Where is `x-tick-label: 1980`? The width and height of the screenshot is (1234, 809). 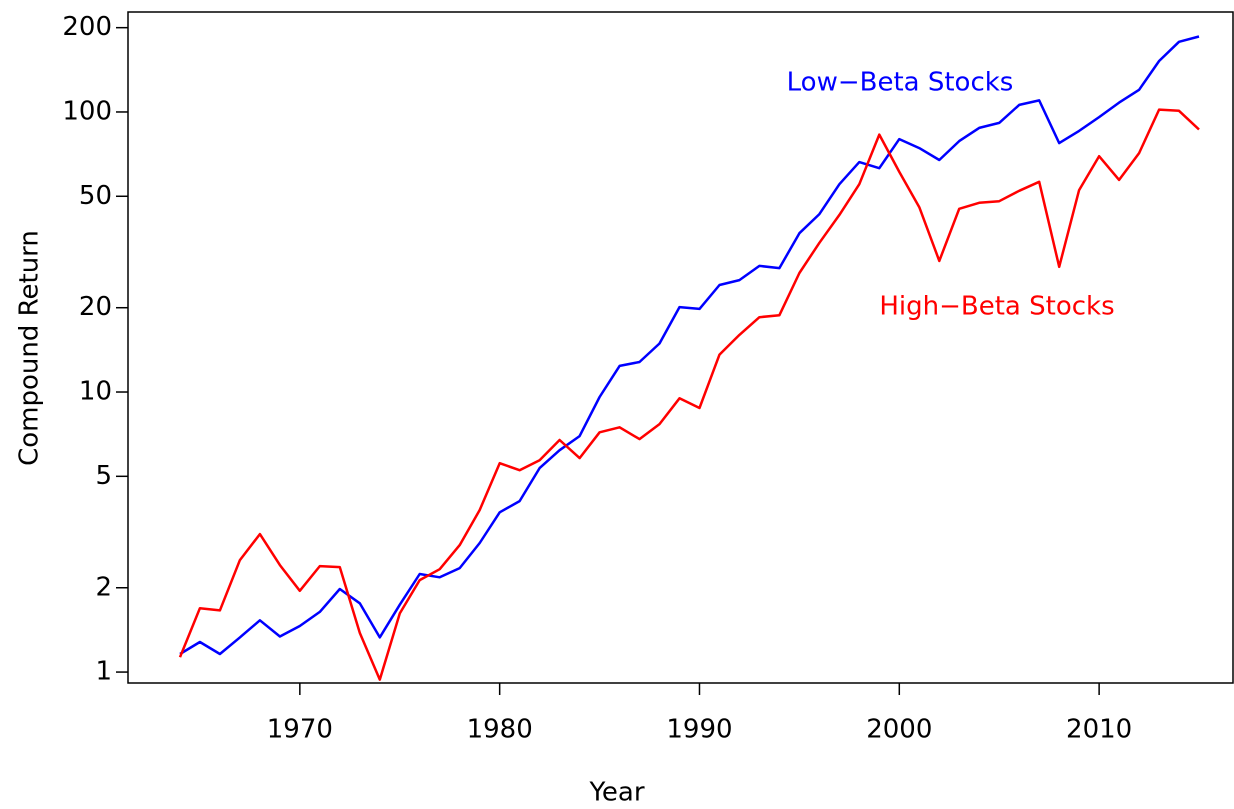
x-tick-label: 1980 is located at coordinates (500, 730).